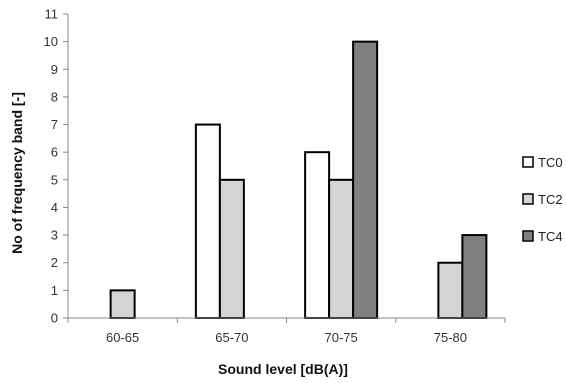 This screenshot has width=566, height=383. What do you see at coordinates (450, 337) in the screenshot?
I see `x-tick-label: 75-80` at bounding box center [450, 337].